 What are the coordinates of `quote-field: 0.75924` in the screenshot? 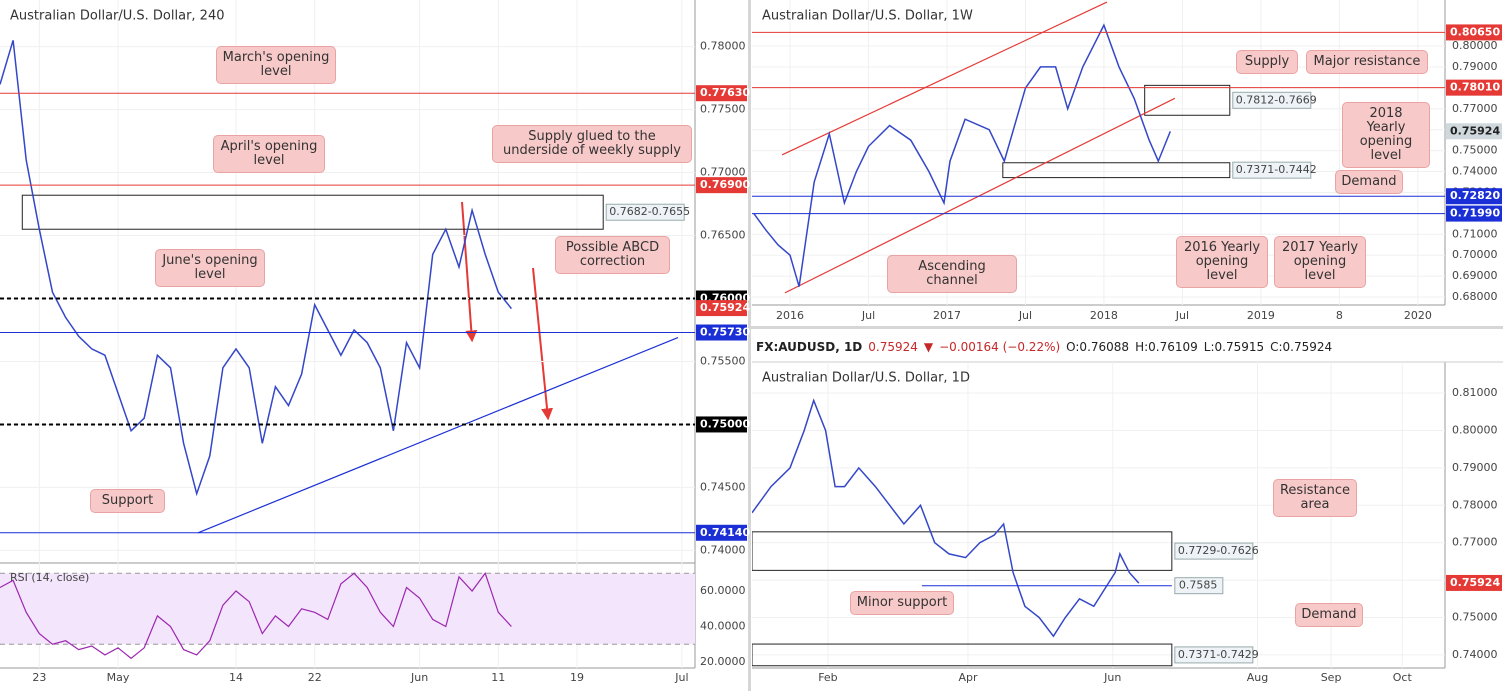 It's located at (893, 347).